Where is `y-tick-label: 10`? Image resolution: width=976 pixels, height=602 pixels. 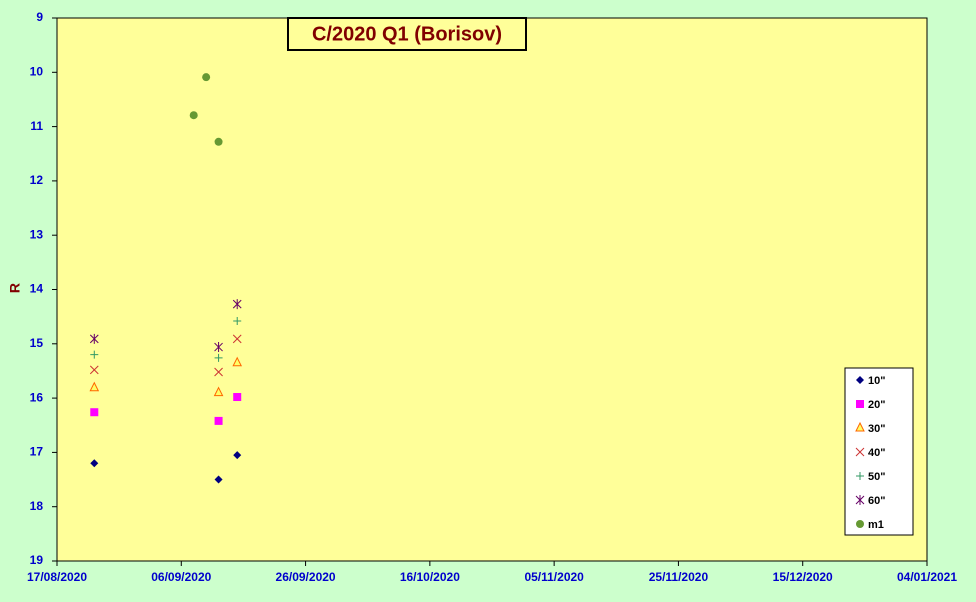 y-tick-label: 10 is located at coordinates (37, 71).